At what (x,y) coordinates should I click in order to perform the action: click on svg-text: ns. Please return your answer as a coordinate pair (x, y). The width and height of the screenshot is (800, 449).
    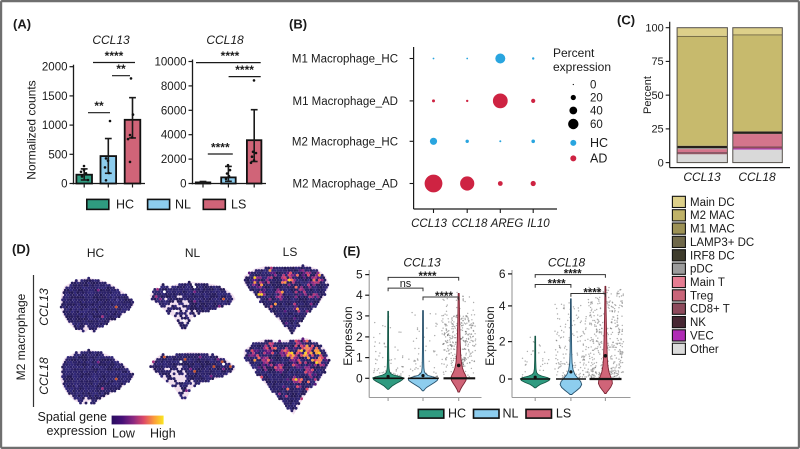
    Looking at the image, I should click on (406, 284).